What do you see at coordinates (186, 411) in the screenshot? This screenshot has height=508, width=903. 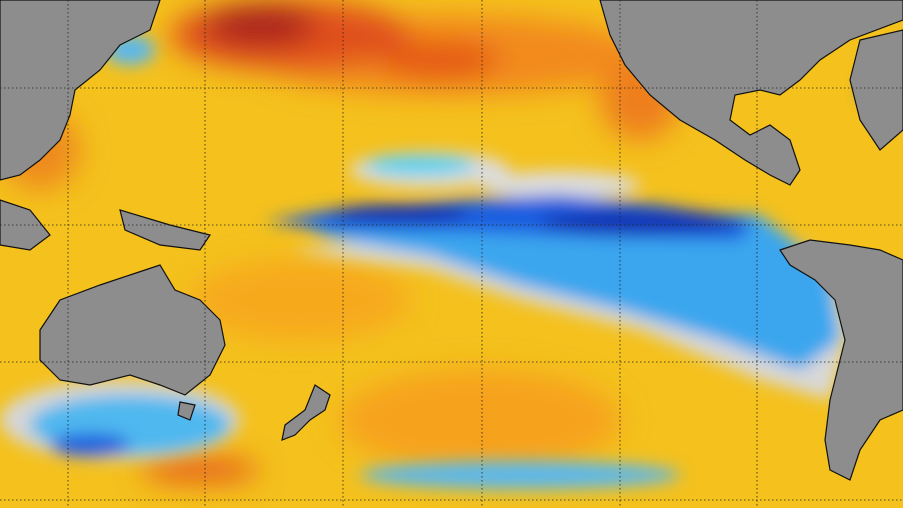 I see `tasmania` at bounding box center [186, 411].